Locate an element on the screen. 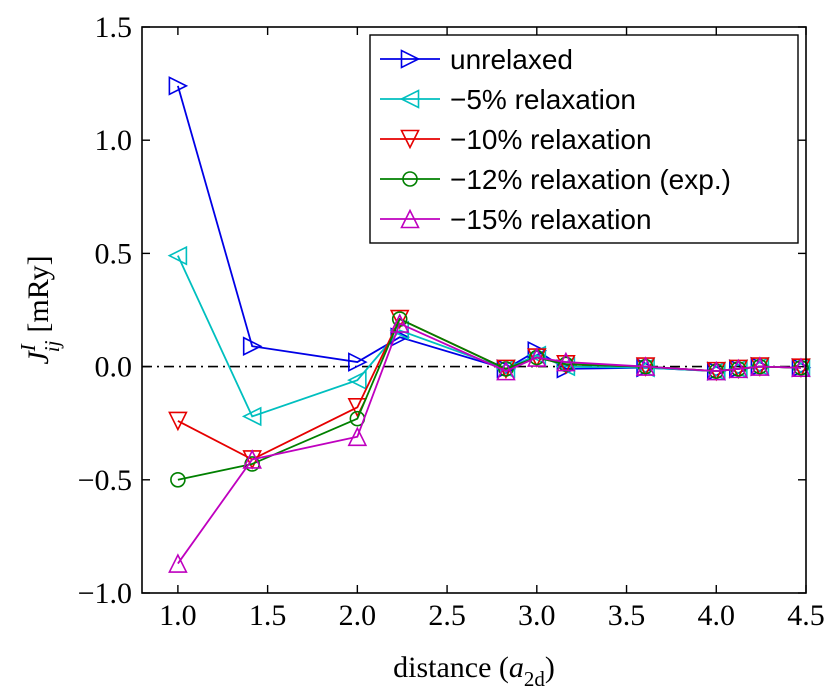  legend-label: −15% relaxation is located at coordinates (551, 219).